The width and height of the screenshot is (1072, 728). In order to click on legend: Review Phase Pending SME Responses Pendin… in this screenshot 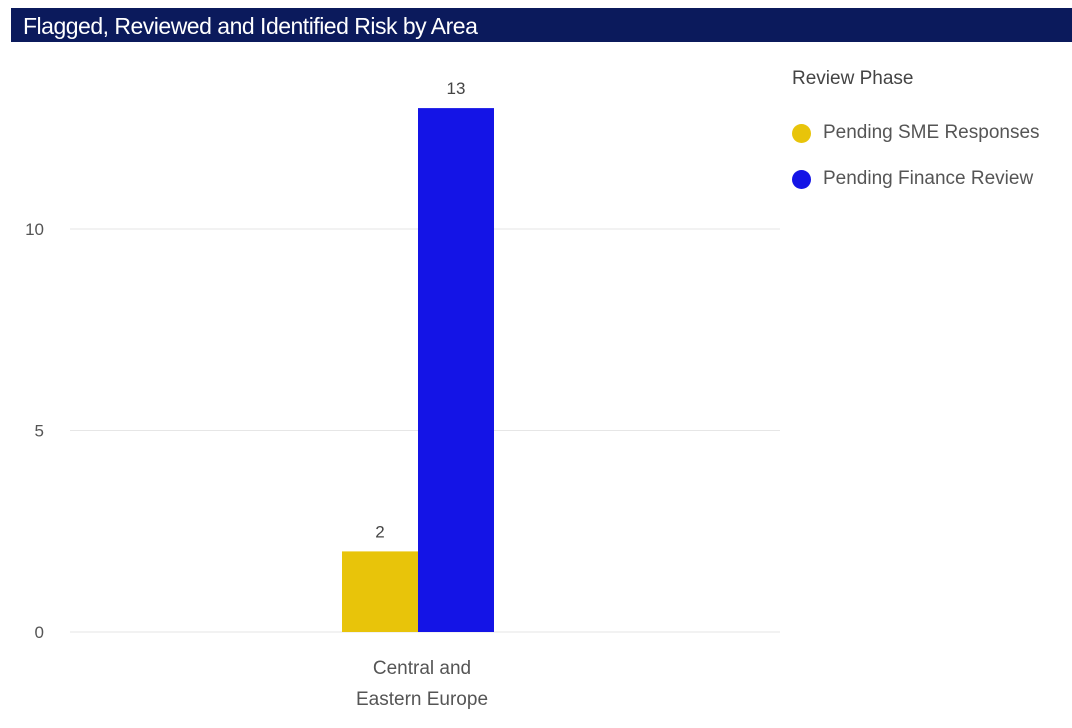, I will do `click(929, 135)`.